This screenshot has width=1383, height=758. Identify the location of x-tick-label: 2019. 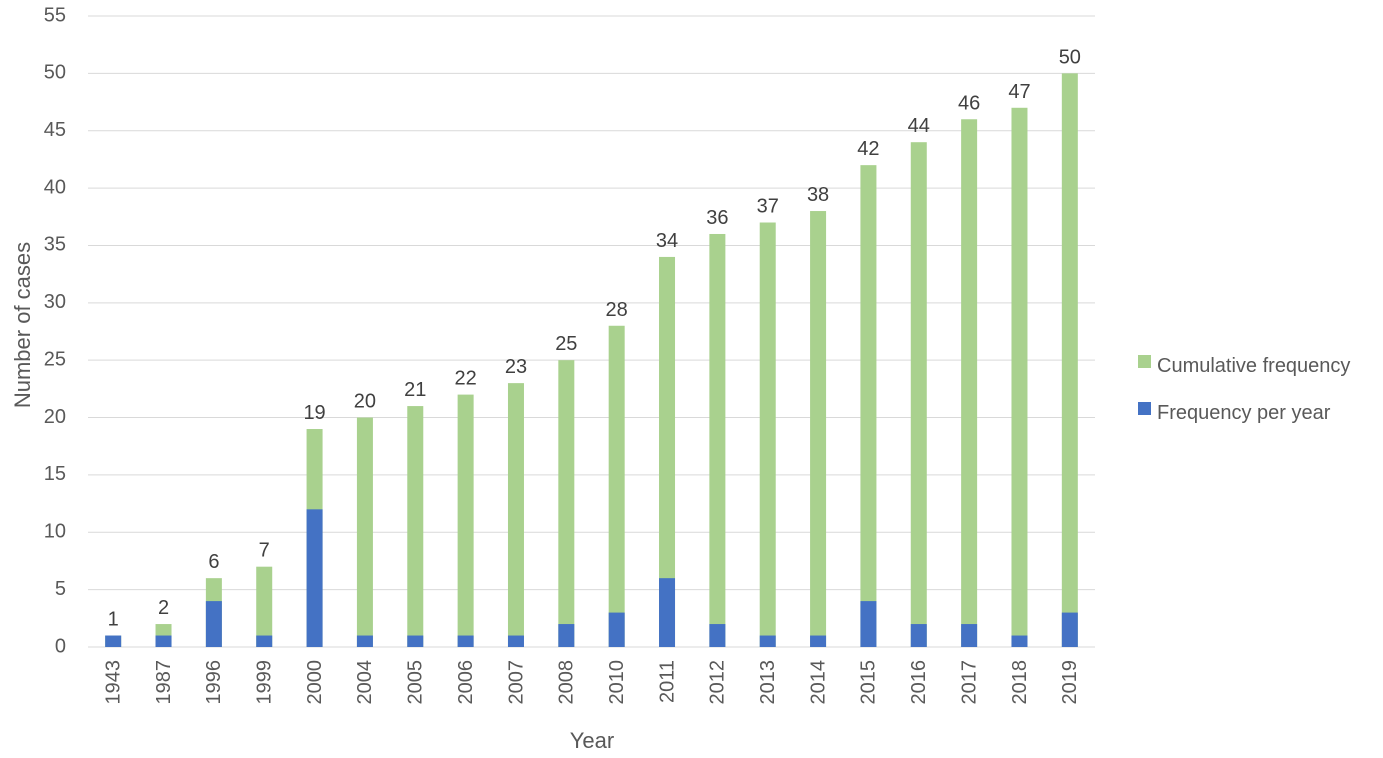
(1070, 682).